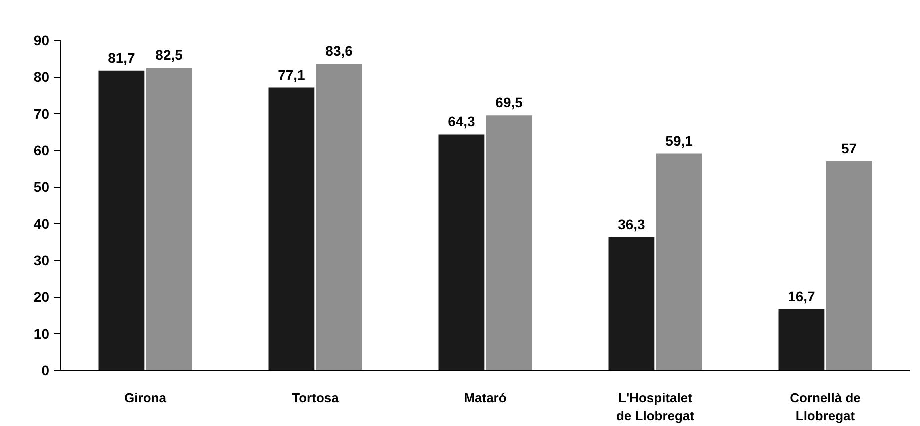 The width and height of the screenshot is (920, 426). Describe the element at coordinates (42, 114) in the screenshot. I see `y-tick-label: 70` at that location.